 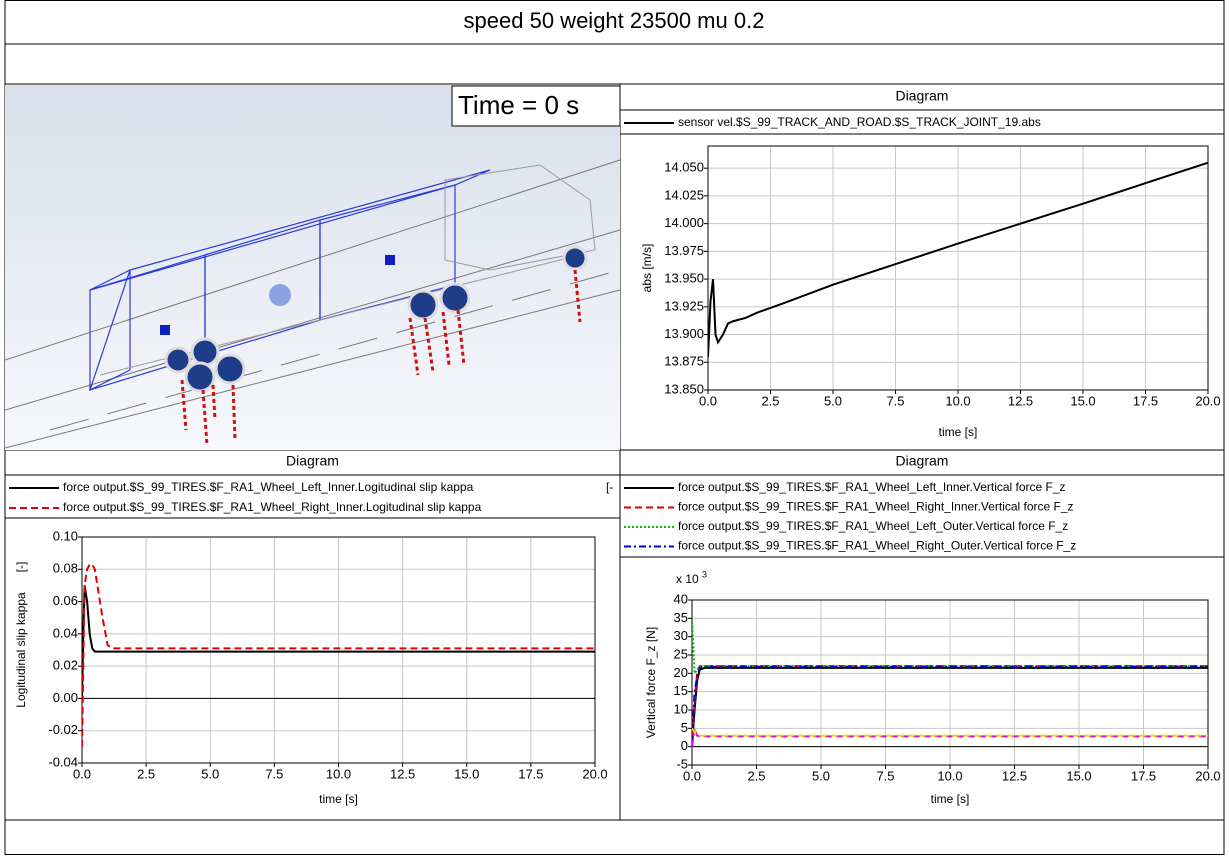 I want to click on y-tick-label: 35, so click(x=681, y=617).